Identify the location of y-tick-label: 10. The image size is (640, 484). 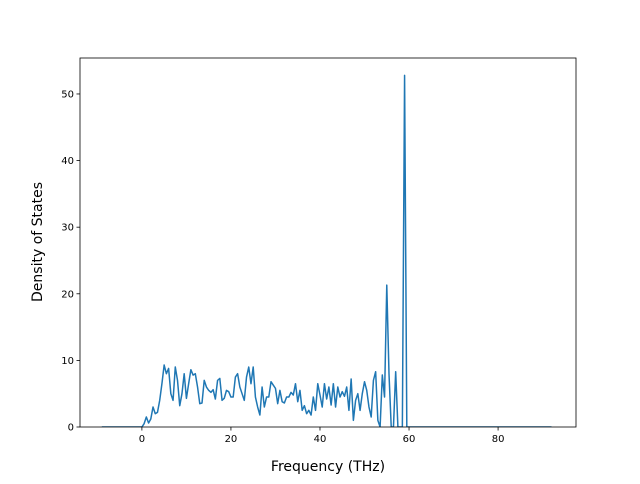
(67, 361).